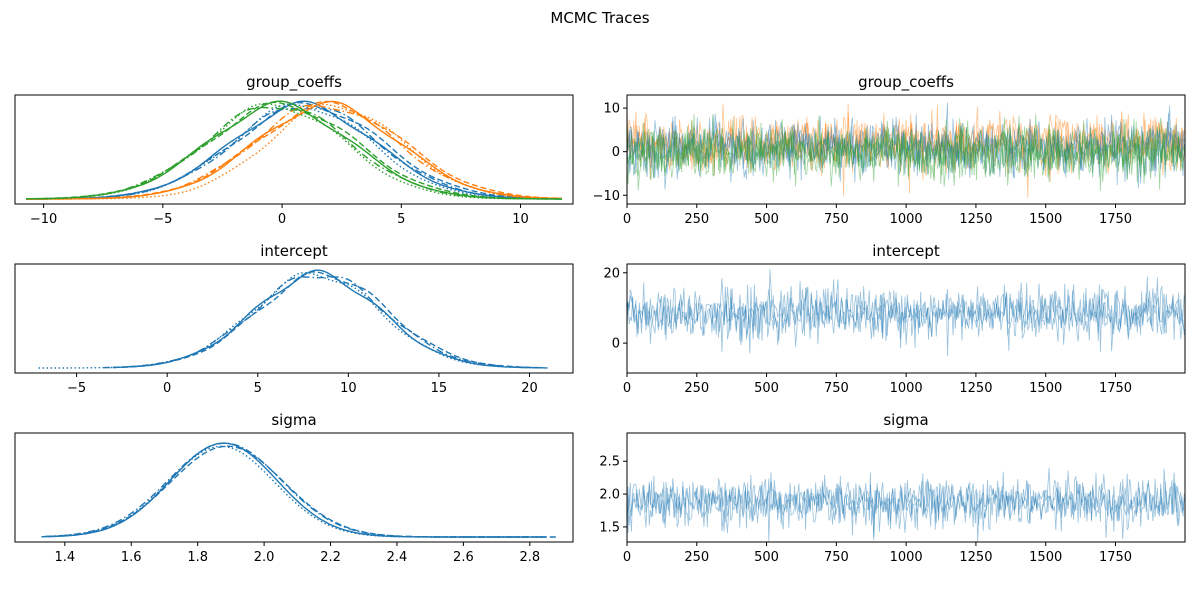 The image size is (1200, 600). I want to click on sigma_density-xtick-label: 2.0, so click(264, 557).